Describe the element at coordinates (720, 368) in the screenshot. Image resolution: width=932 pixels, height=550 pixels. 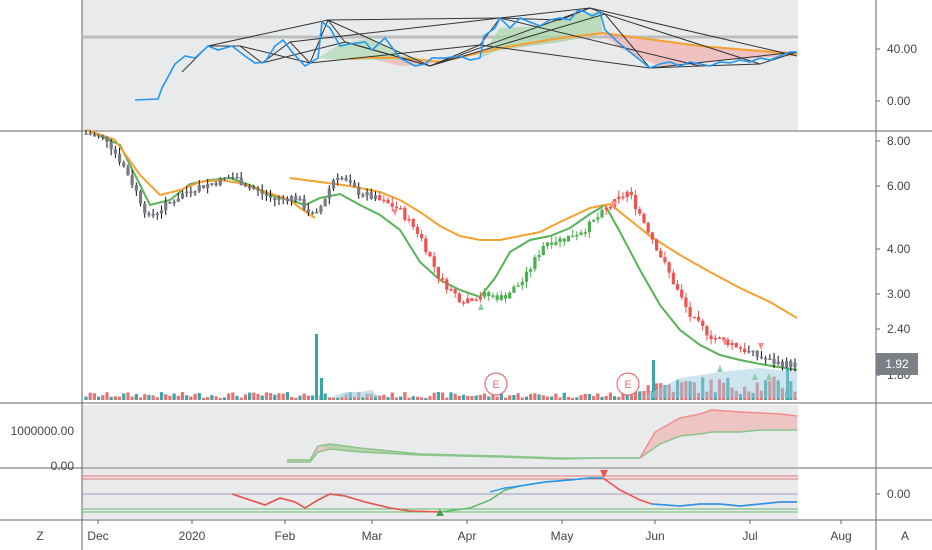
I see `buy-signal-marker` at that location.